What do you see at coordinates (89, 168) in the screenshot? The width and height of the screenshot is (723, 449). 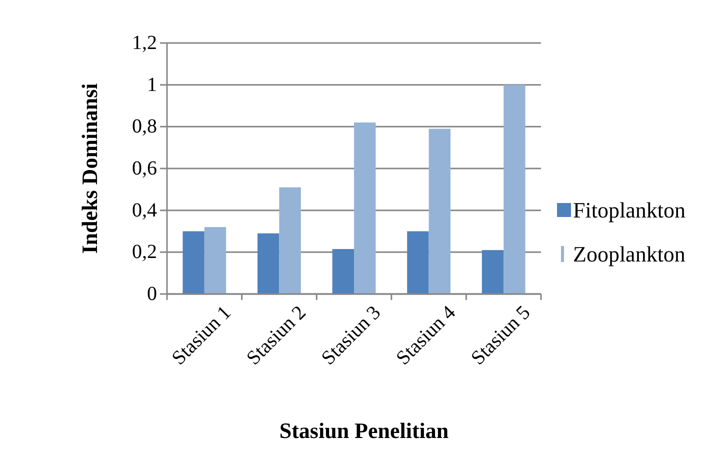 I see `y-axis-title: Indeks Dominansi` at bounding box center [89, 168].